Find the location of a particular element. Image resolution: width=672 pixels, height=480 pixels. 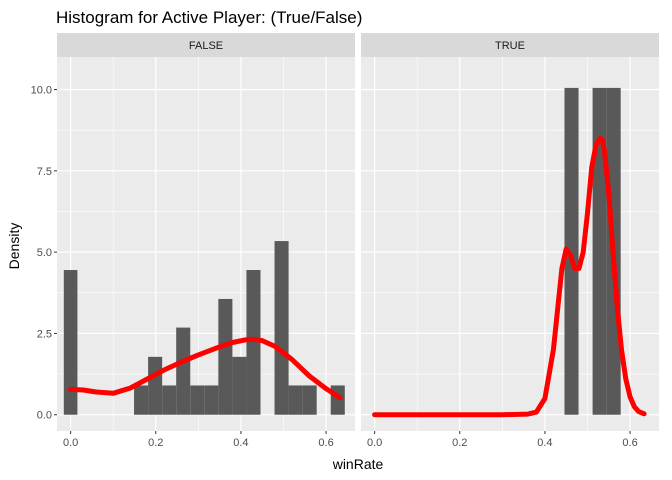

density-curve is located at coordinates (205, 368).